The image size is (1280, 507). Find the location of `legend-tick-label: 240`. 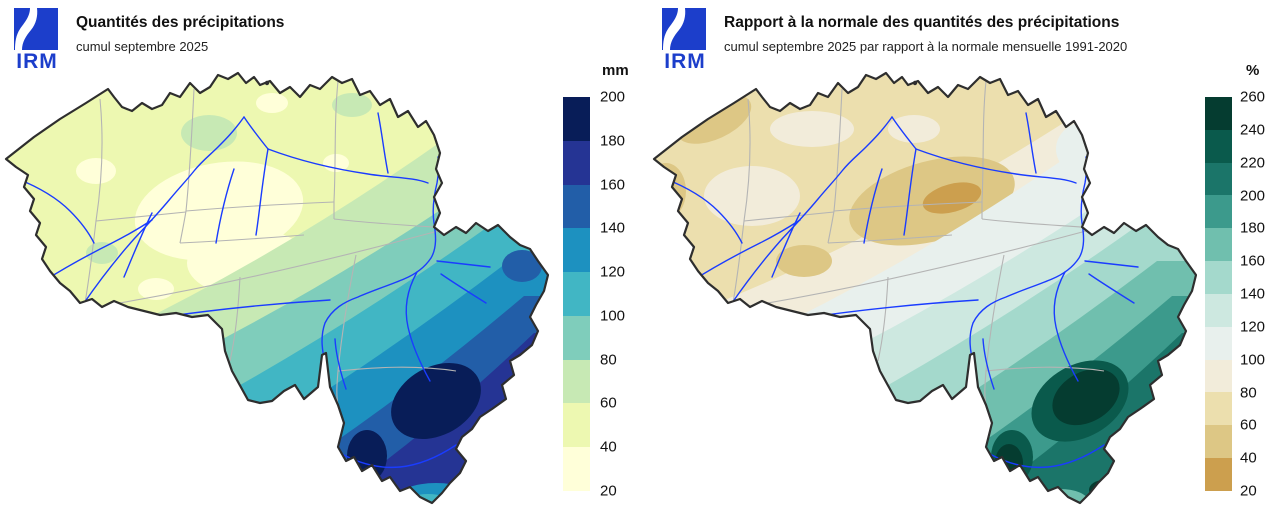

legend-tick-label: 240 is located at coordinates (1253, 130).